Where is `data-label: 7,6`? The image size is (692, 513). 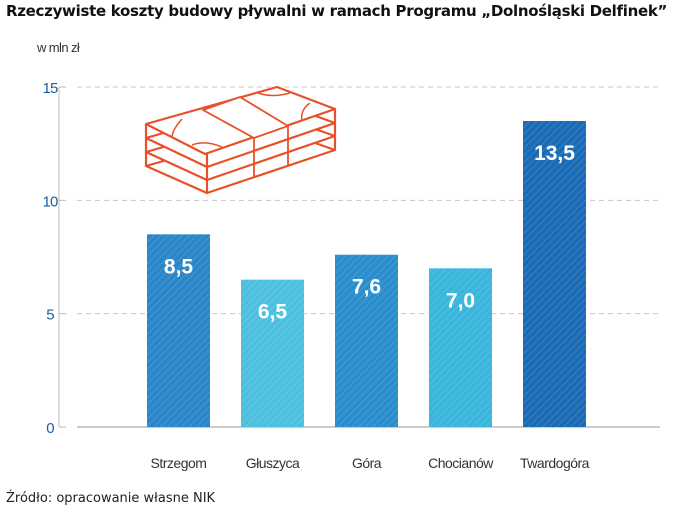 data-label: 7,6 is located at coordinates (366, 287).